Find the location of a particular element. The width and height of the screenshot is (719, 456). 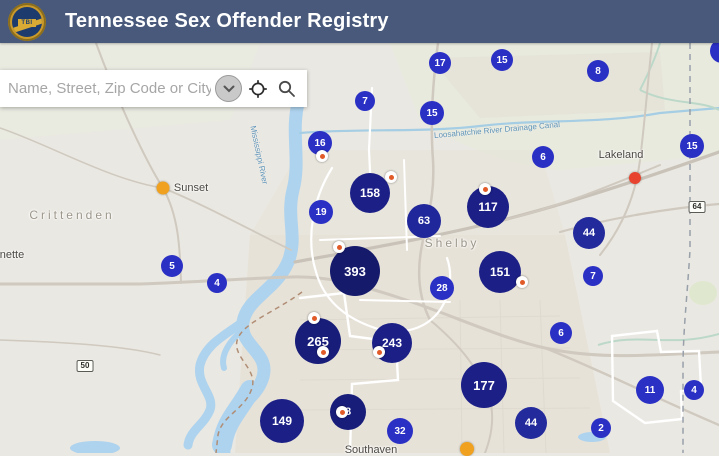

cluster-marker: 177 is located at coordinates (484, 385).